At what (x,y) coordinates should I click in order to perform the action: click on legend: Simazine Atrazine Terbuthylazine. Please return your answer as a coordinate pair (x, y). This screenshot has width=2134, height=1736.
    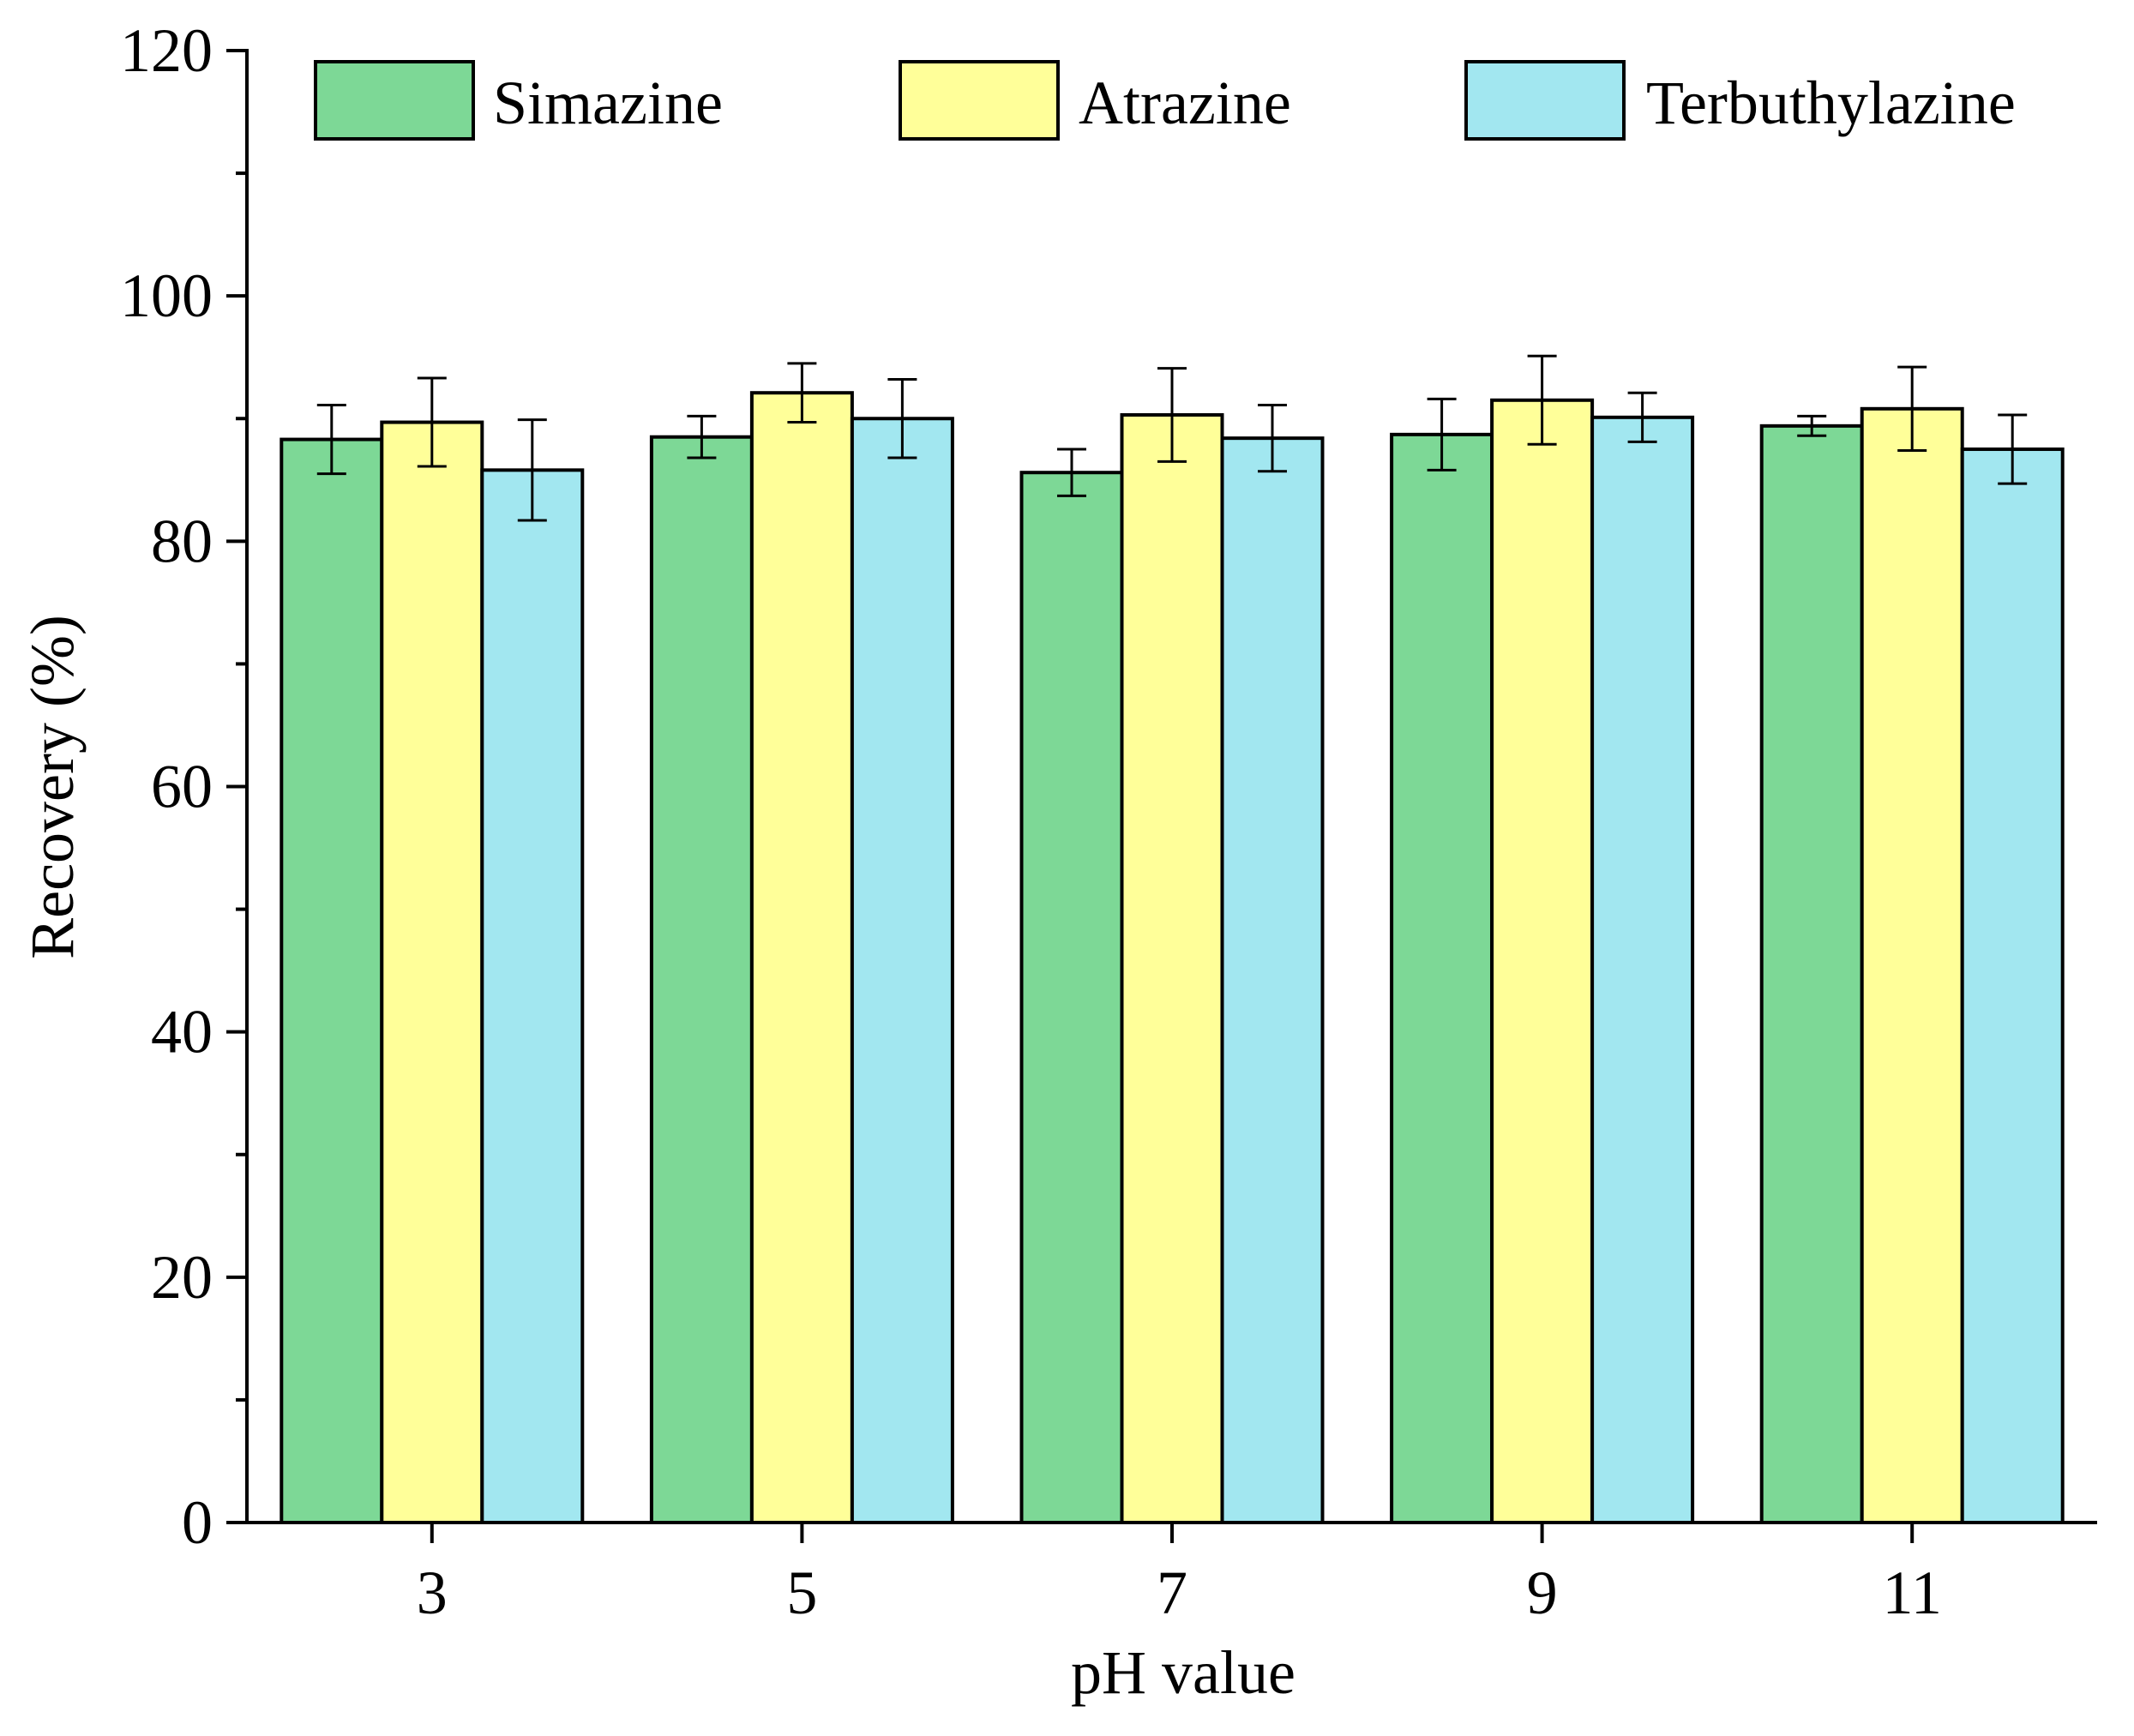
    Looking at the image, I should click on (1165, 100).